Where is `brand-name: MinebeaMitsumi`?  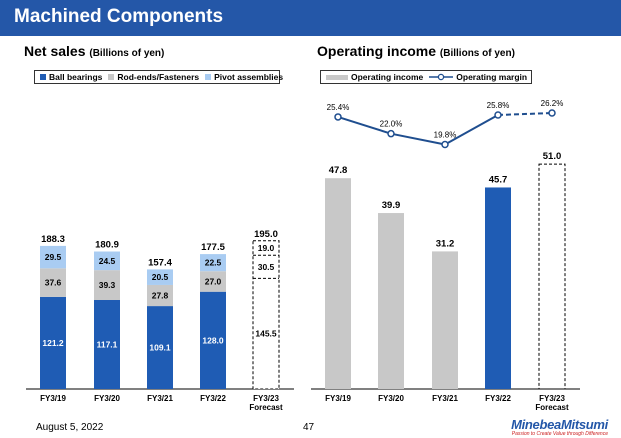 brand-name: MinebeaMitsumi is located at coordinates (559, 424).